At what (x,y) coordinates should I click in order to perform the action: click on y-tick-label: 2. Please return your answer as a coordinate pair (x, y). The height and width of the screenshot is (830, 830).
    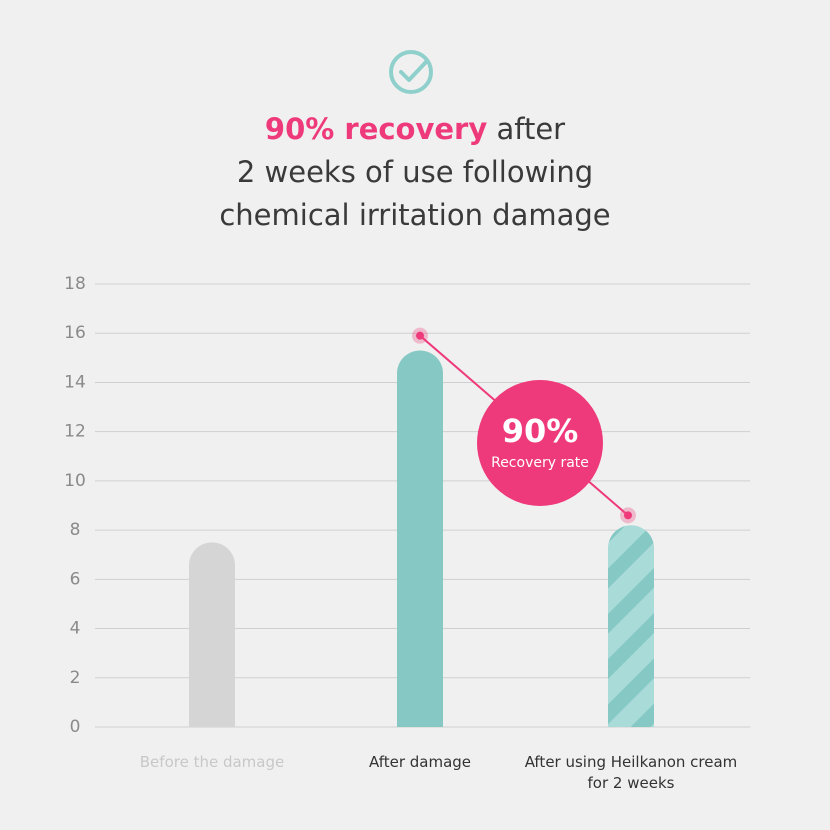
    Looking at the image, I should click on (75, 678).